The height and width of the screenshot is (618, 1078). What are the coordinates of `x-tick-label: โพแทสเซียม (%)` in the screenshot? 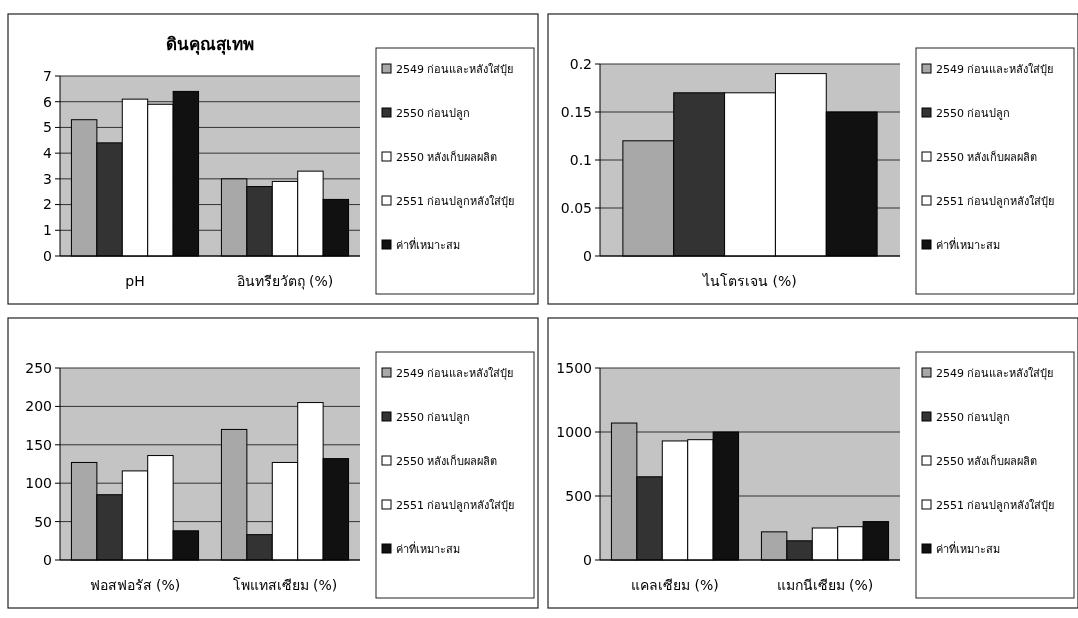 It's located at (285, 585).